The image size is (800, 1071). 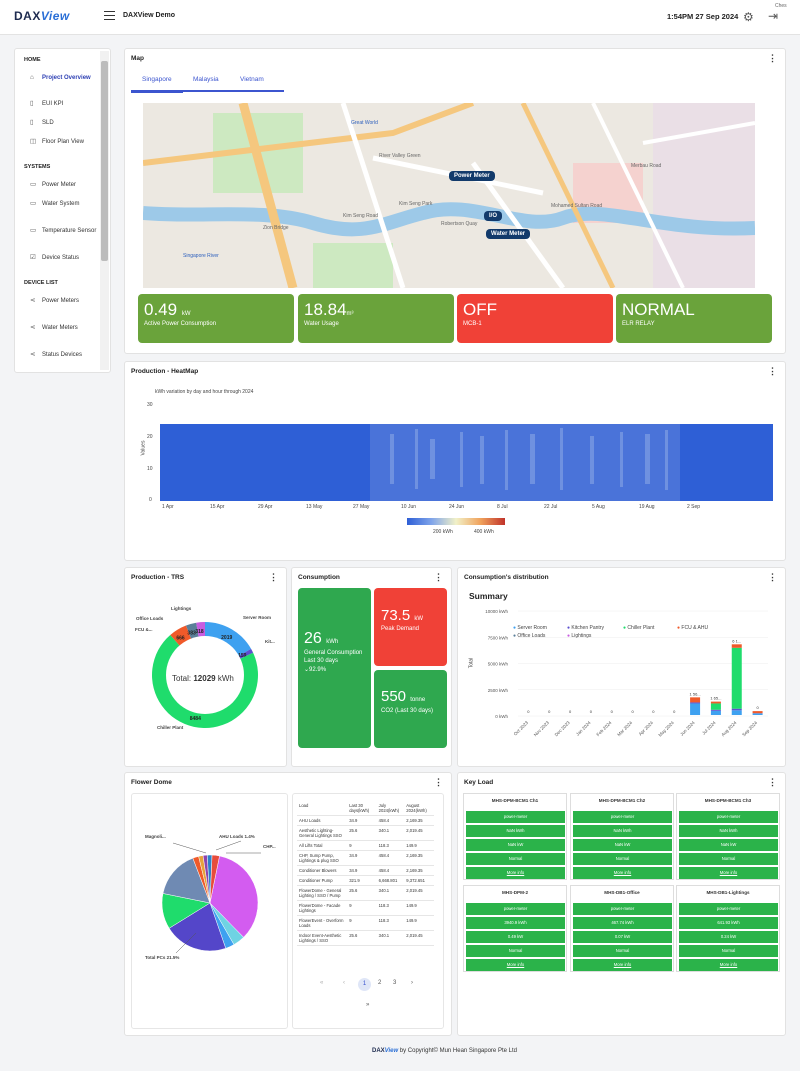 I want to click on kpi-label: Active Power Consumption, so click(x=180, y=324).